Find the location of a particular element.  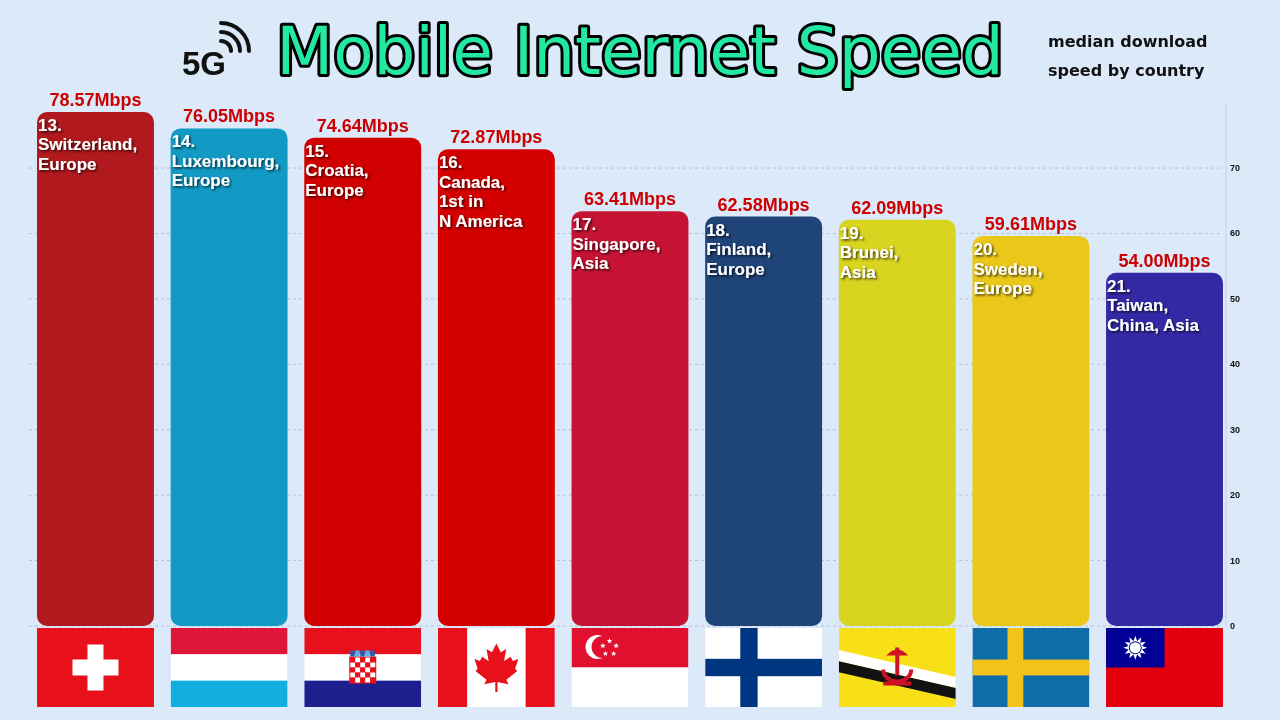

y-tick-label: 70 is located at coordinates (1235, 168).